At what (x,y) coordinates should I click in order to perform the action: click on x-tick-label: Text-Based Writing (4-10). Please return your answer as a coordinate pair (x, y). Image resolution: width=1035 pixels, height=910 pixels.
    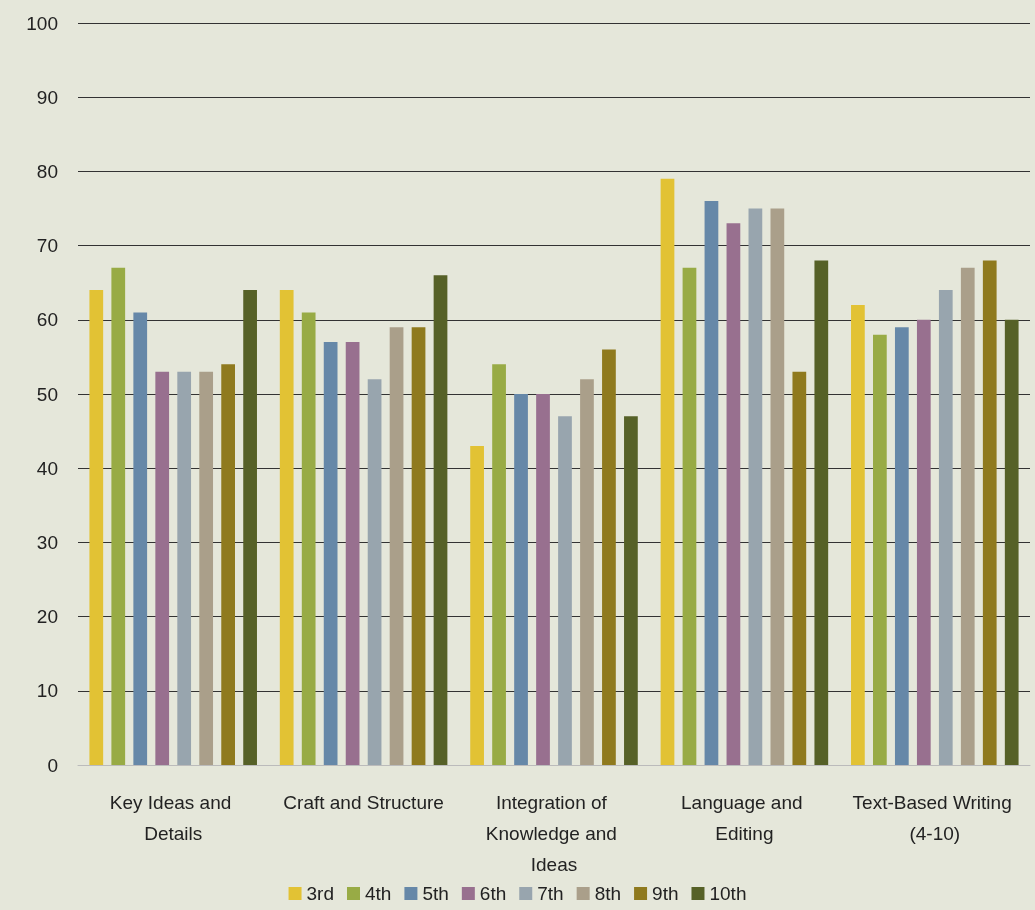
    Looking at the image, I should click on (934, 818).